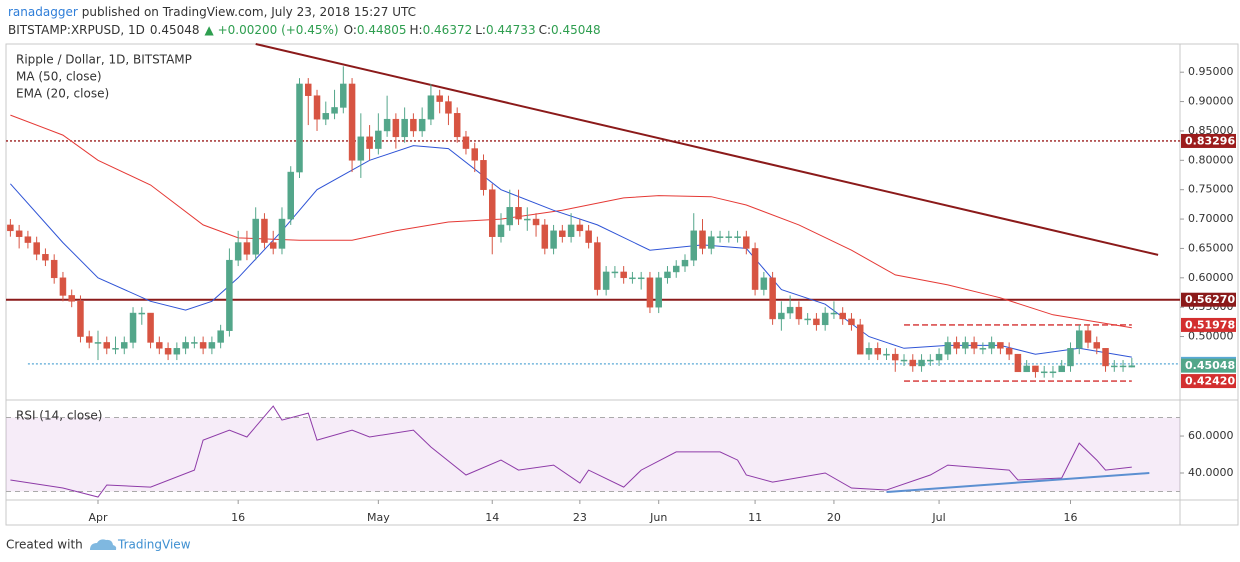  What do you see at coordinates (76, 30) in the screenshot?
I see `symbol: BITSTAMP:XRPUSD, 1D` at bounding box center [76, 30].